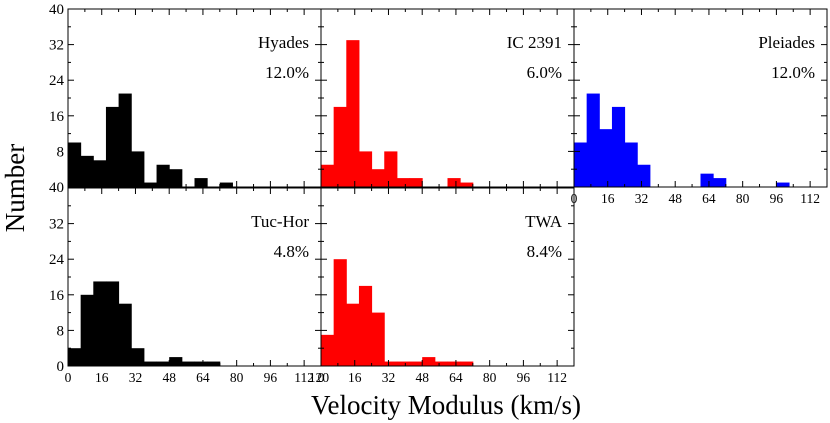 The height and width of the screenshot is (423, 830). Describe the element at coordinates (534, 42) in the screenshot. I see `panel-name-label: IC 2391` at that location.